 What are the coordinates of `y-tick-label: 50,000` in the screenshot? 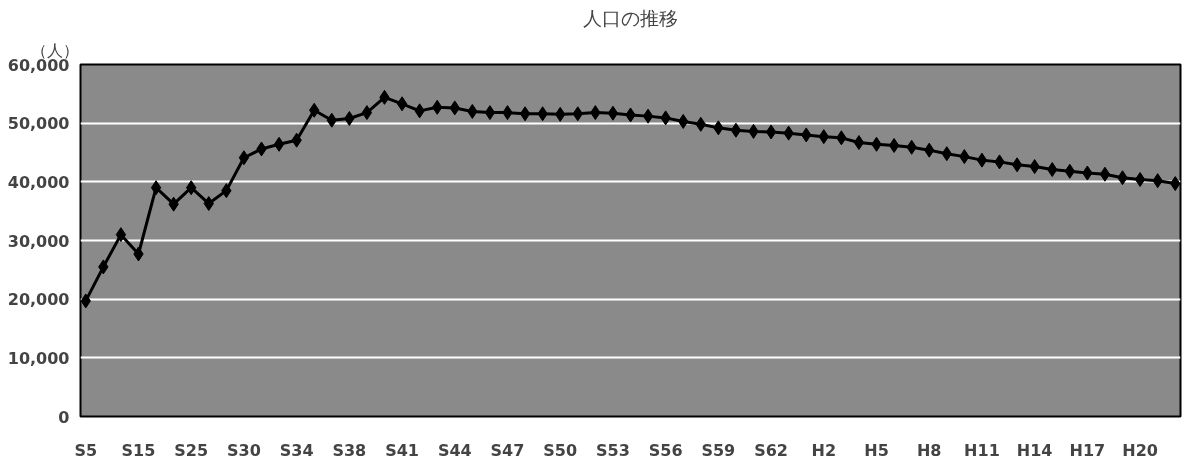 It's located at (38, 124).